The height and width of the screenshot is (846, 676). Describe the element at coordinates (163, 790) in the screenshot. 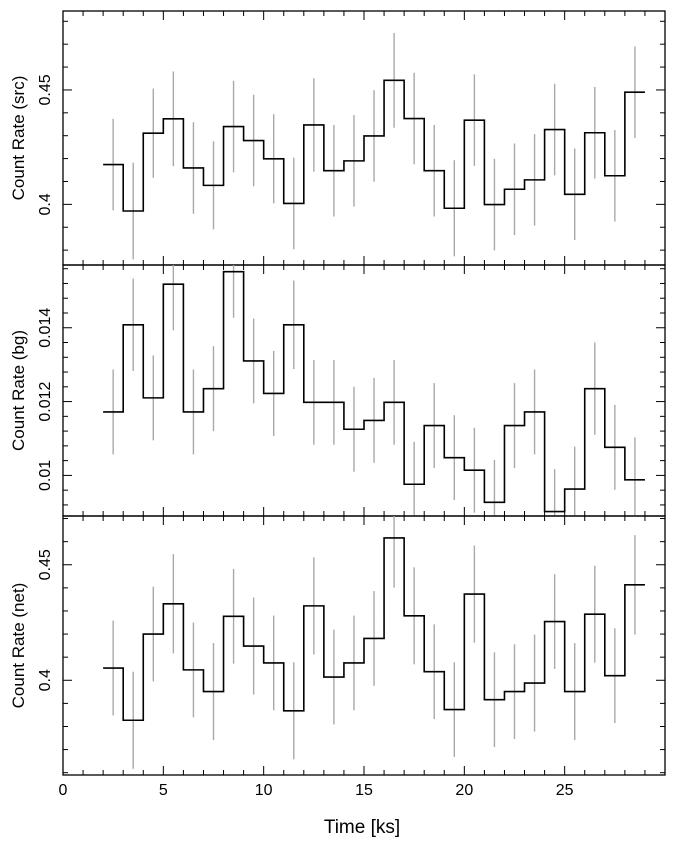

I see `x-tick-label: 5` at that location.